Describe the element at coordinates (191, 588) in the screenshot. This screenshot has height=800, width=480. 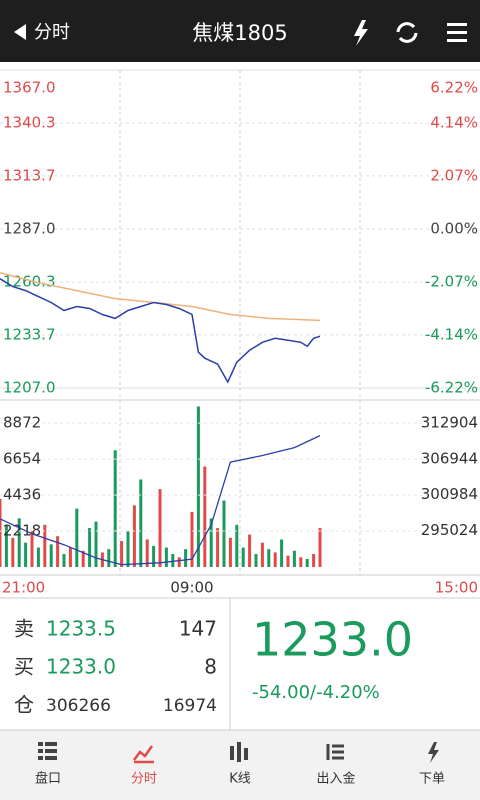
I see `x-tick-label: 09:00` at that location.